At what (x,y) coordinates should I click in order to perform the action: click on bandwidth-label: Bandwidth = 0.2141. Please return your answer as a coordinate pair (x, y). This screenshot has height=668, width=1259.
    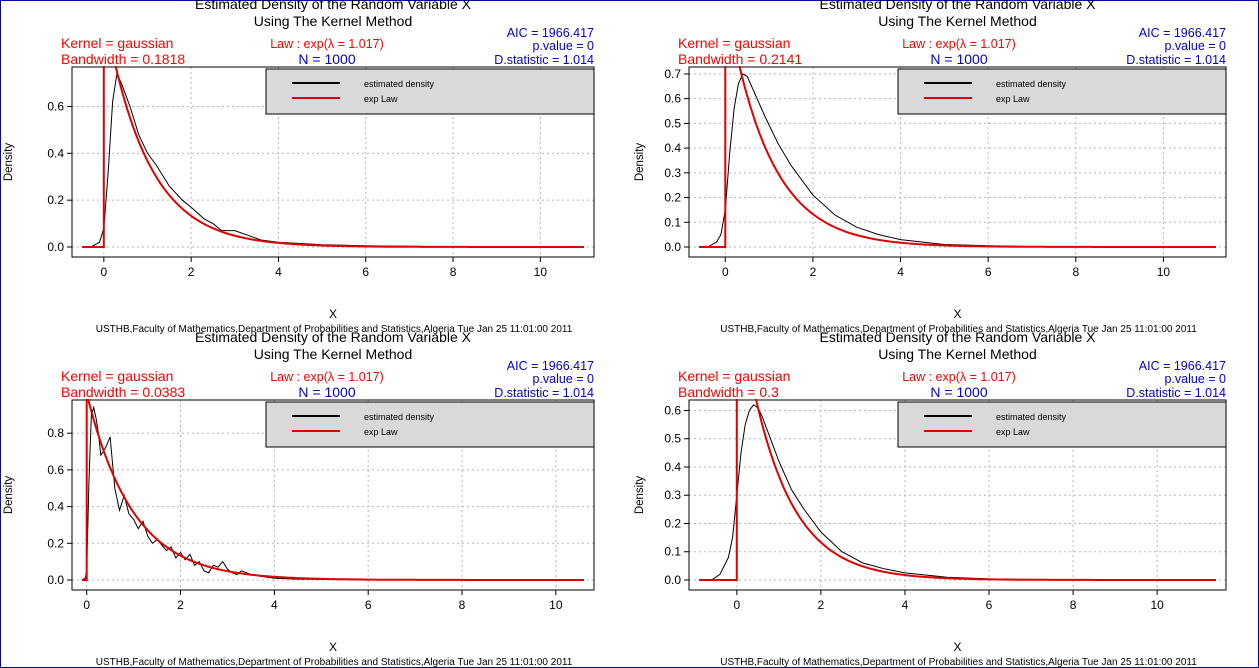
    Looking at the image, I should click on (740, 59).